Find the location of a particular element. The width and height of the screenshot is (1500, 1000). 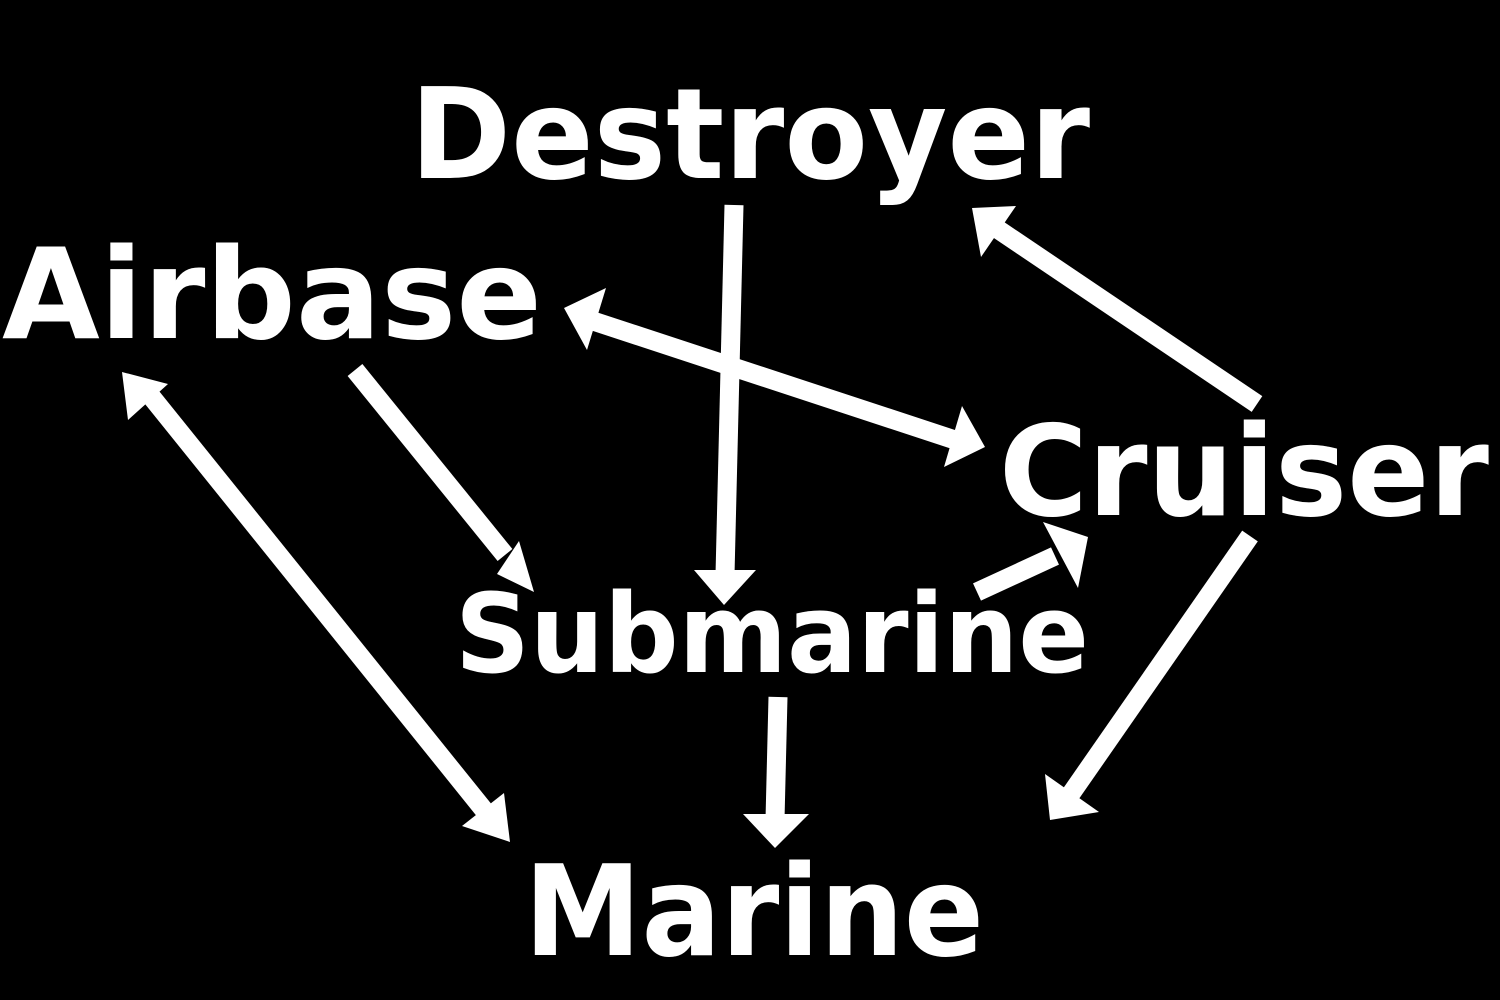

edge-cruiser-to-destroyer is located at coordinates (1117, 309).